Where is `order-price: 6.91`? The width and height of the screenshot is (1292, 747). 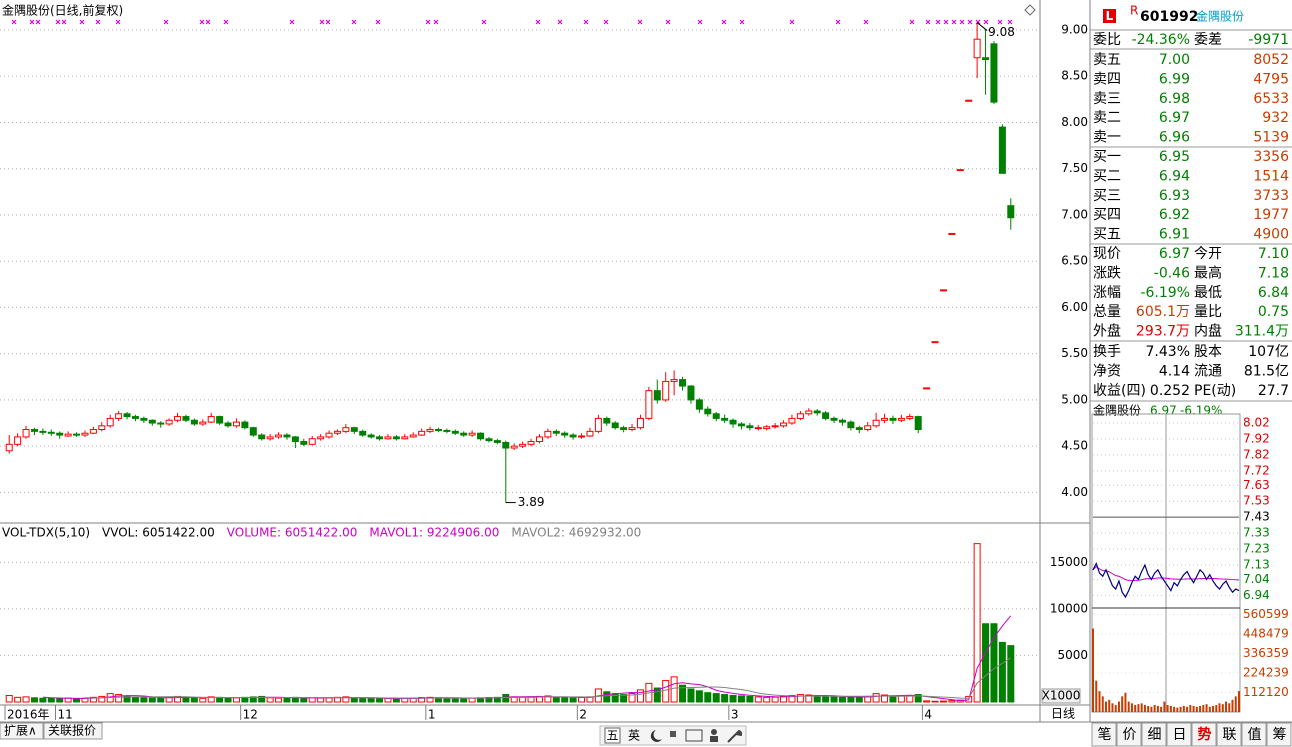 order-price: 6.91 is located at coordinates (1174, 235).